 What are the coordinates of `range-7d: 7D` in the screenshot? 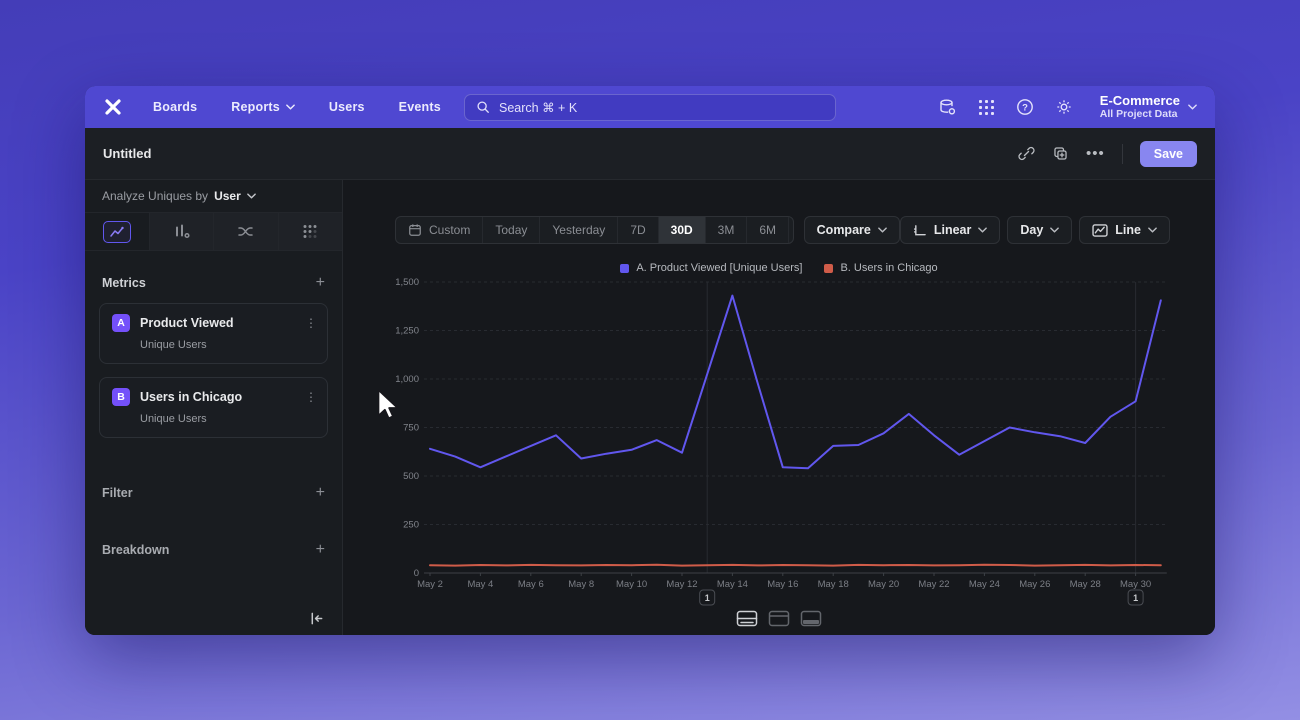 It's located at (637, 230).